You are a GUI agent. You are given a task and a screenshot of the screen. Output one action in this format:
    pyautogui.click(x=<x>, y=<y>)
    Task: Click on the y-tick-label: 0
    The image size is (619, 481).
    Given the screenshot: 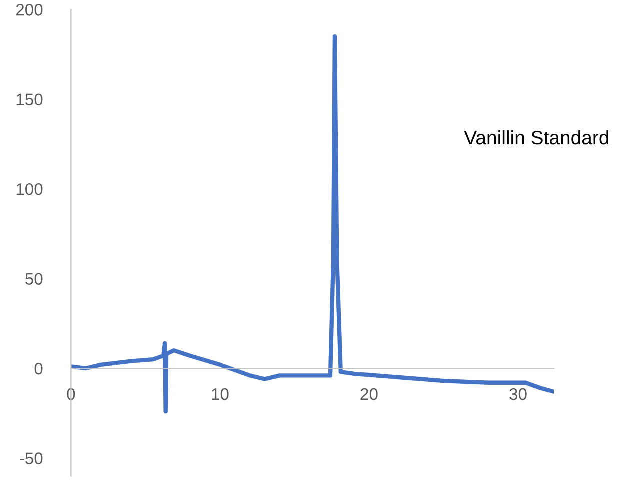 What is the action you would take?
    pyautogui.click(x=38, y=368)
    